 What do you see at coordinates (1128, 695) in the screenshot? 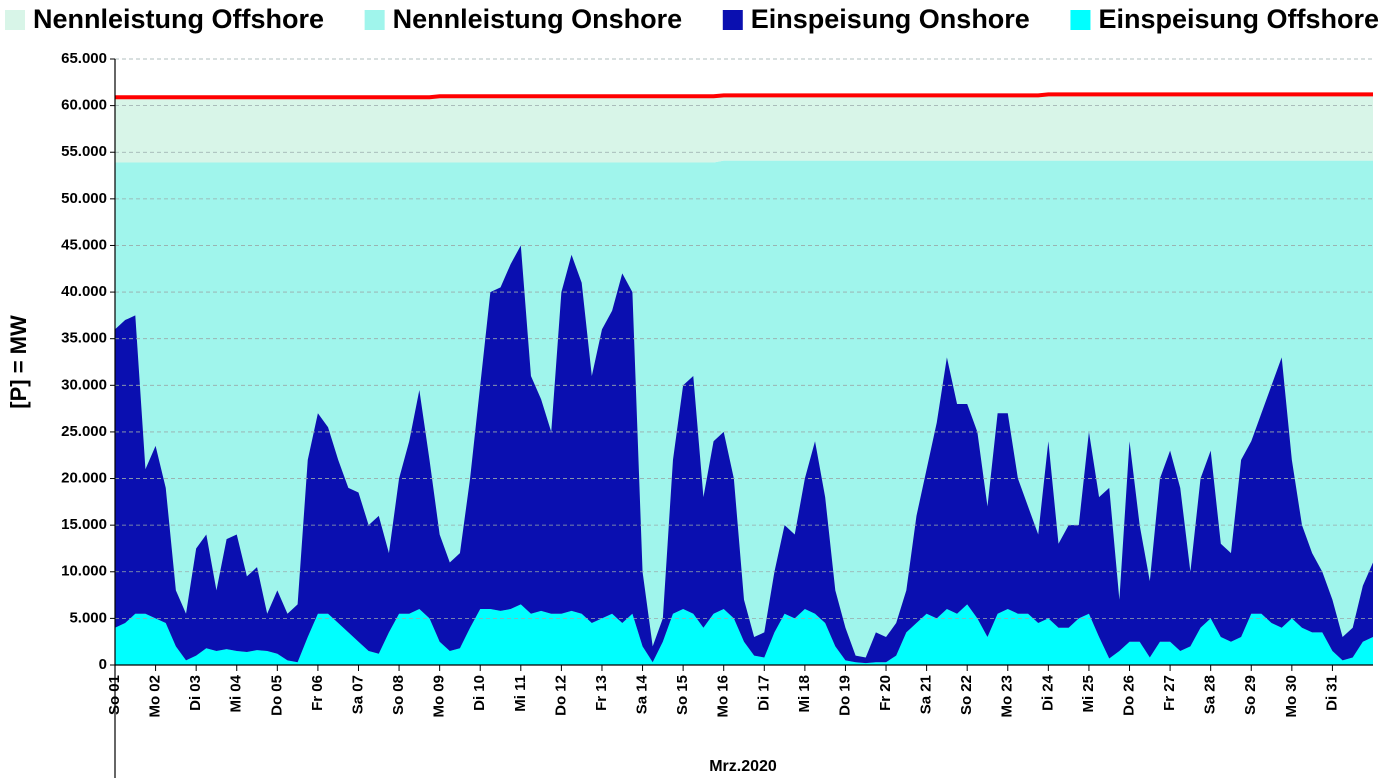
I see `x-tick-label: Do 26` at bounding box center [1128, 695].